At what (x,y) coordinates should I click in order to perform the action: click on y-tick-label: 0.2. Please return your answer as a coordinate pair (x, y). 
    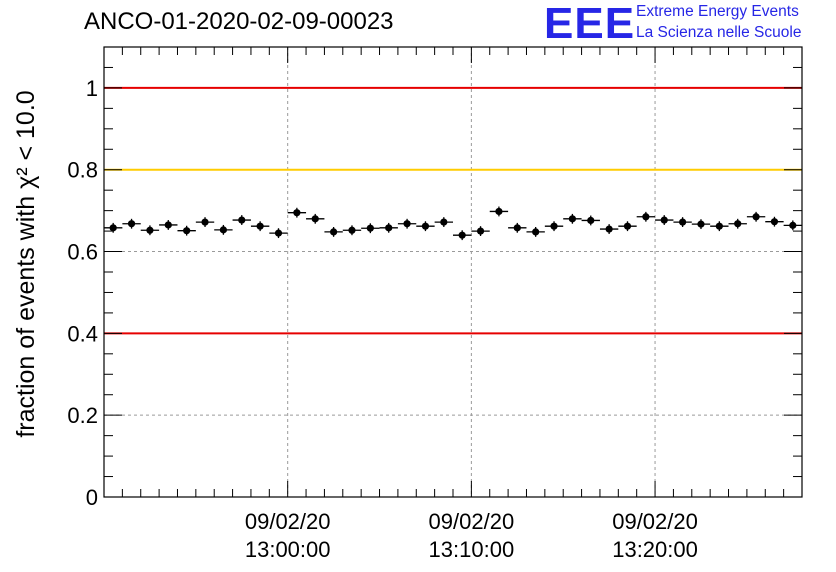
    Looking at the image, I should click on (82, 415).